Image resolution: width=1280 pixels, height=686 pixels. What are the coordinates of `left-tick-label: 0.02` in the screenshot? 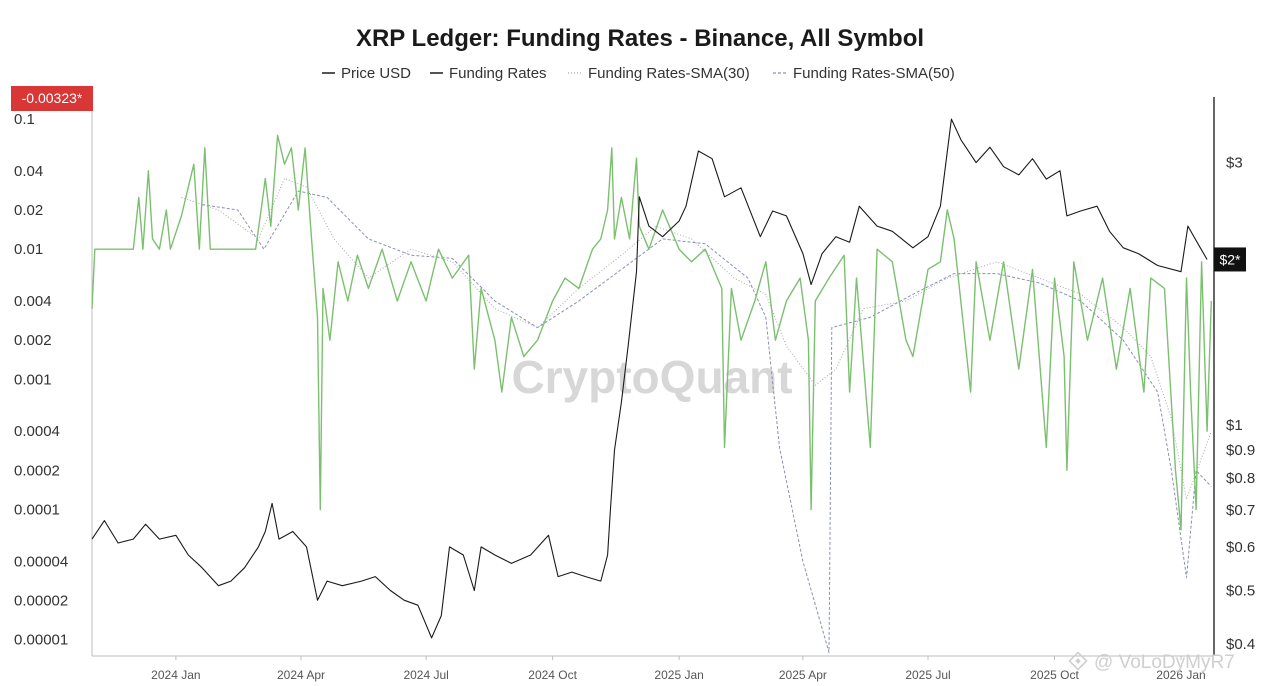 It's located at (28, 210).